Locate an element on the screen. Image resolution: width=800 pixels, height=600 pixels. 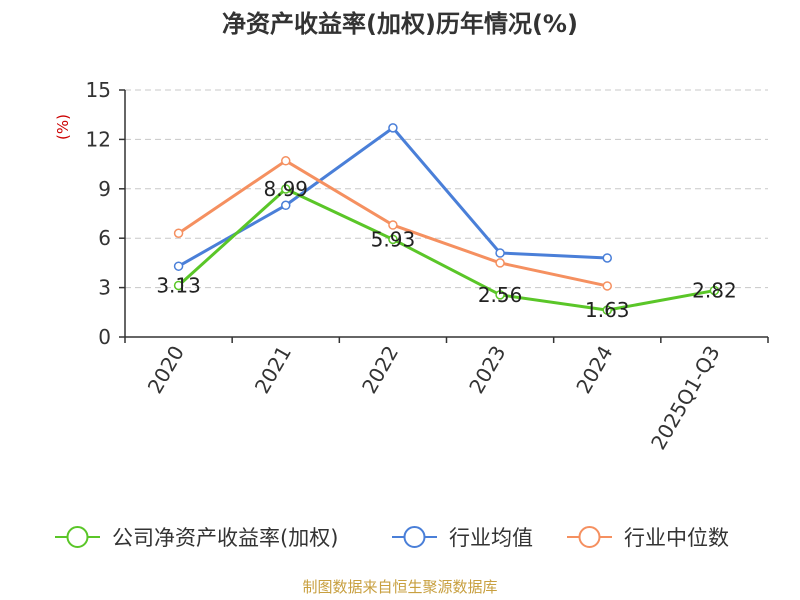
x-tick-label: 2023 is located at coordinates (487, 370).